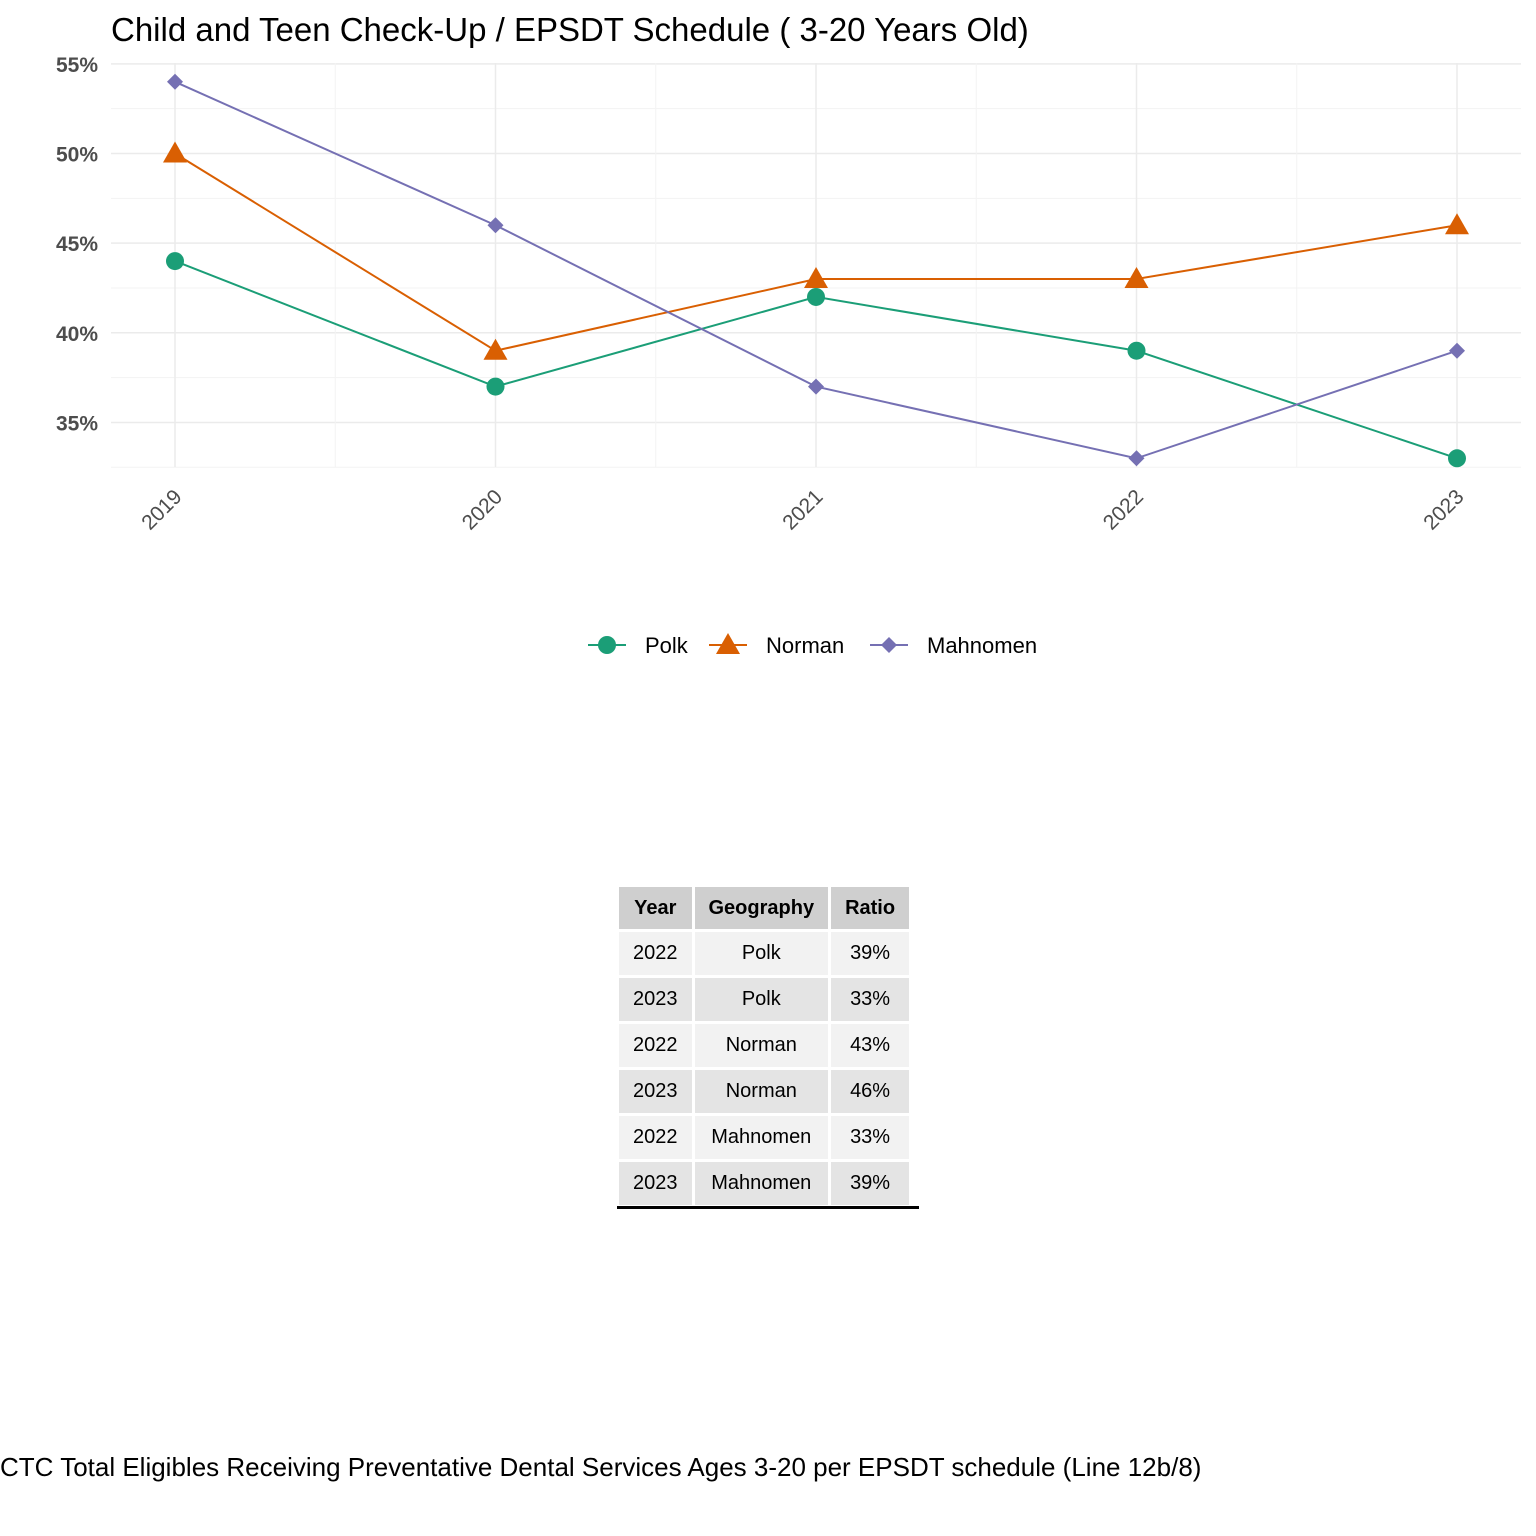  Describe the element at coordinates (802, 509) in the screenshot. I see `x-tick-label: 2021` at that location.